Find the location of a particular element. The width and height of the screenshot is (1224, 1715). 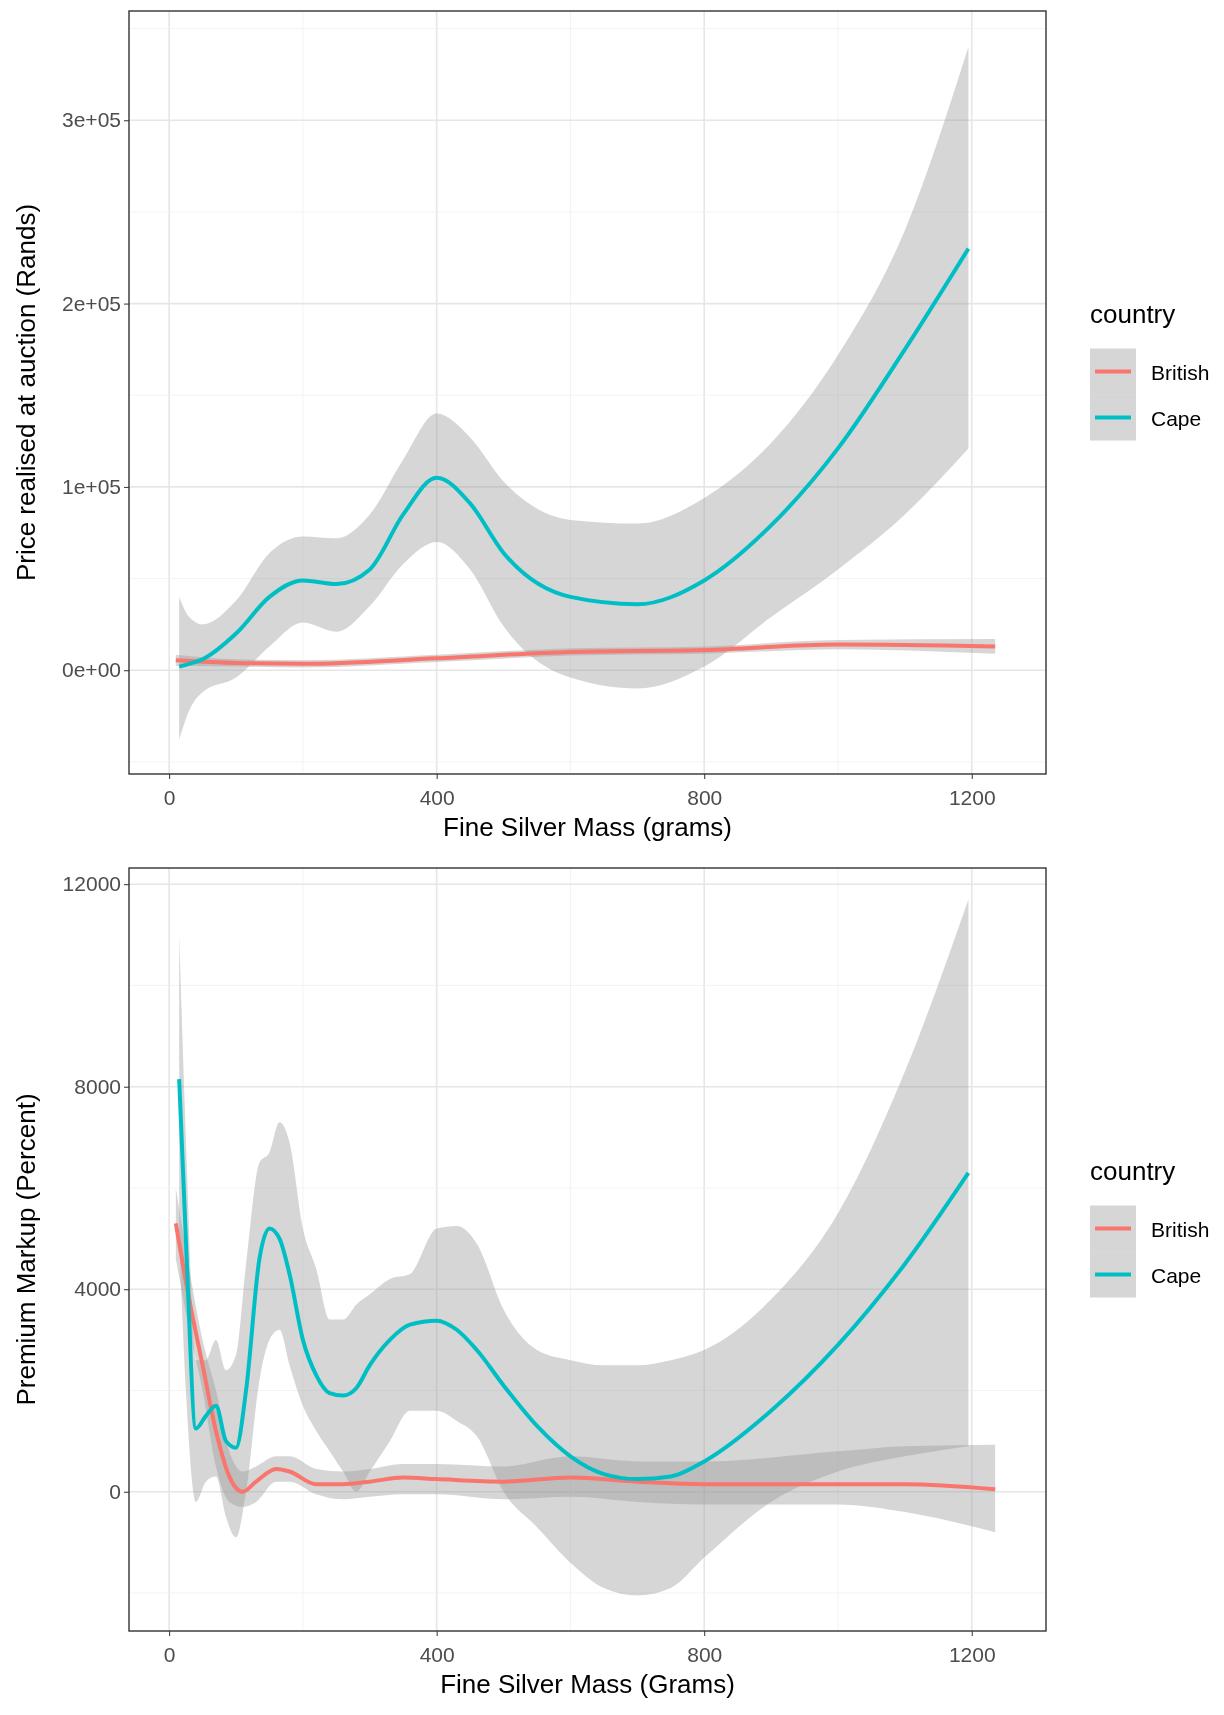

x-axis-title: Fine Silver Mass (Grams) is located at coordinates (587, 1684).